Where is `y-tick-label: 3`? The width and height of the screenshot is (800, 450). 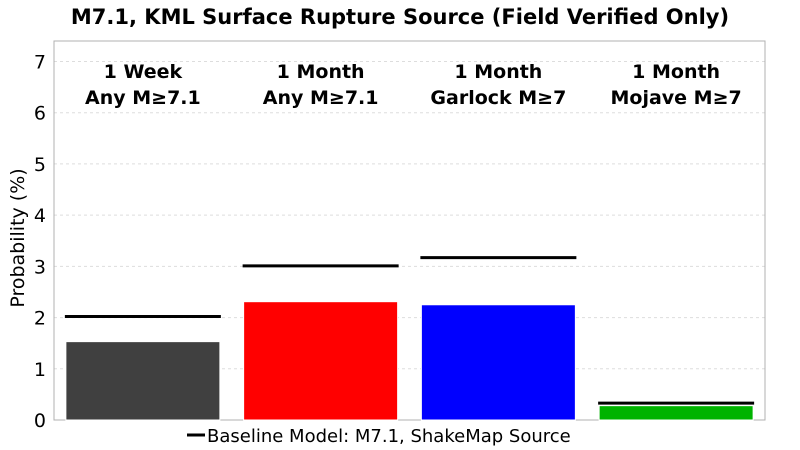 y-tick-label: 3 is located at coordinates (40, 267).